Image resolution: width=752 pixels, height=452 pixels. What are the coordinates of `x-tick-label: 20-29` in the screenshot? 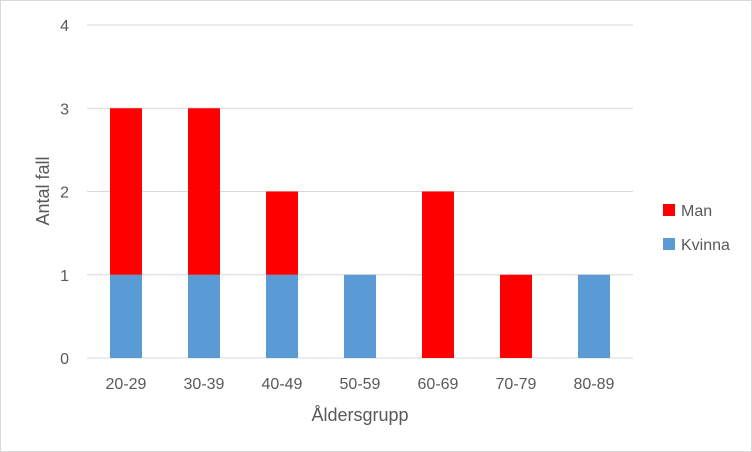 It's located at (126, 384).